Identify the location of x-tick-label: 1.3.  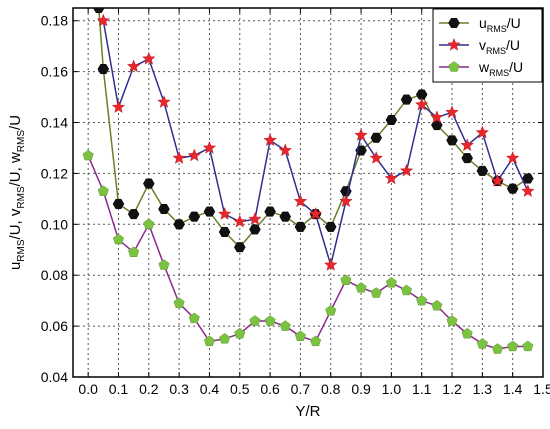
(483, 389).